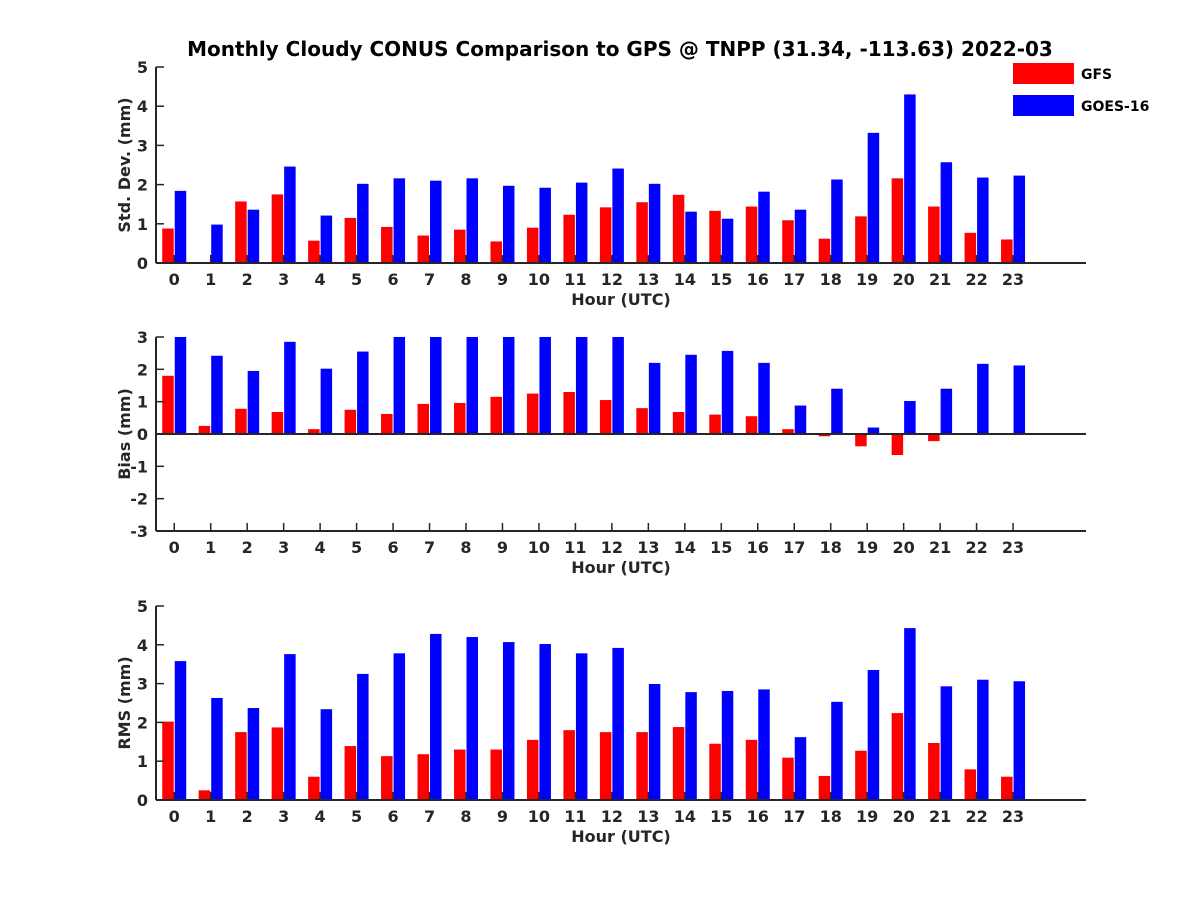 The image size is (1200, 900). I want to click on y-tick-label: 1, so click(142, 224).